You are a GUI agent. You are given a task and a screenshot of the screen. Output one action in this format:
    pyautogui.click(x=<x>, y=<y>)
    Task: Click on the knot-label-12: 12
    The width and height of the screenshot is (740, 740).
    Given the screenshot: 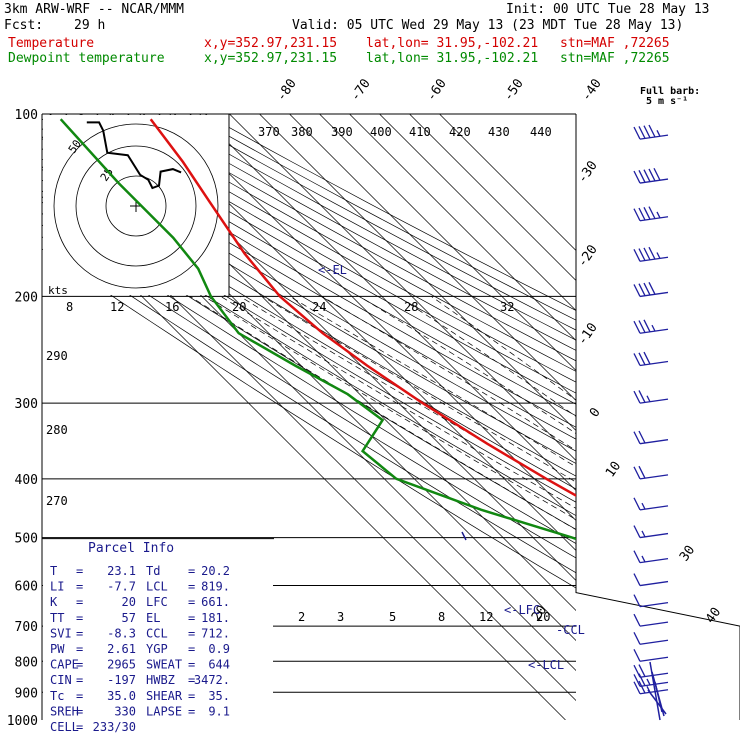 What is the action you would take?
    pyautogui.click(x=117, y=307)
    